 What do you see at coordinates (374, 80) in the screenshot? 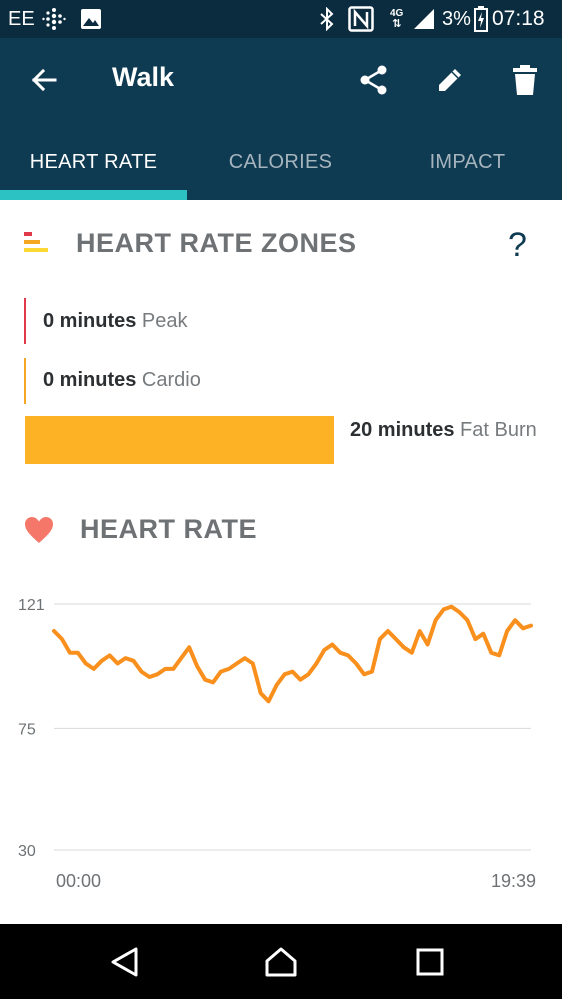
I see `share-icon` at bounding box center [374, 80].